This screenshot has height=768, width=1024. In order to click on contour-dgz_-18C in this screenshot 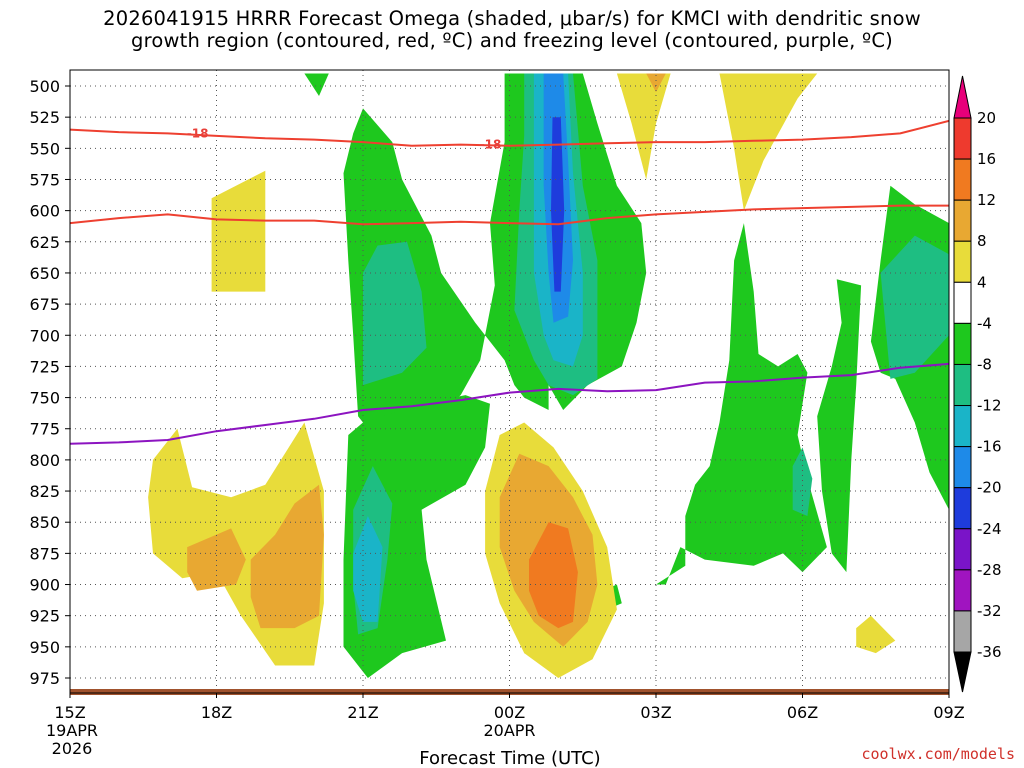, I will do `click(509, 133)`.